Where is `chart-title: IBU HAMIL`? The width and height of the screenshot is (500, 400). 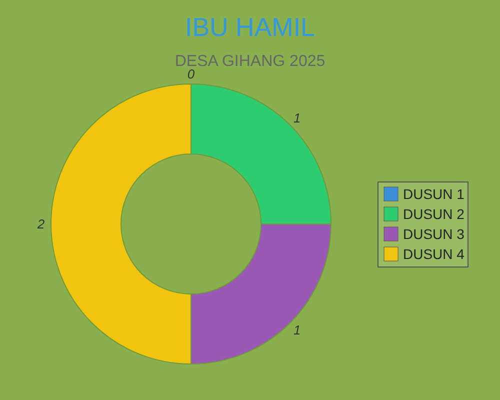
chart-title: IBU HAMIL is located at coordinates (250, 27).